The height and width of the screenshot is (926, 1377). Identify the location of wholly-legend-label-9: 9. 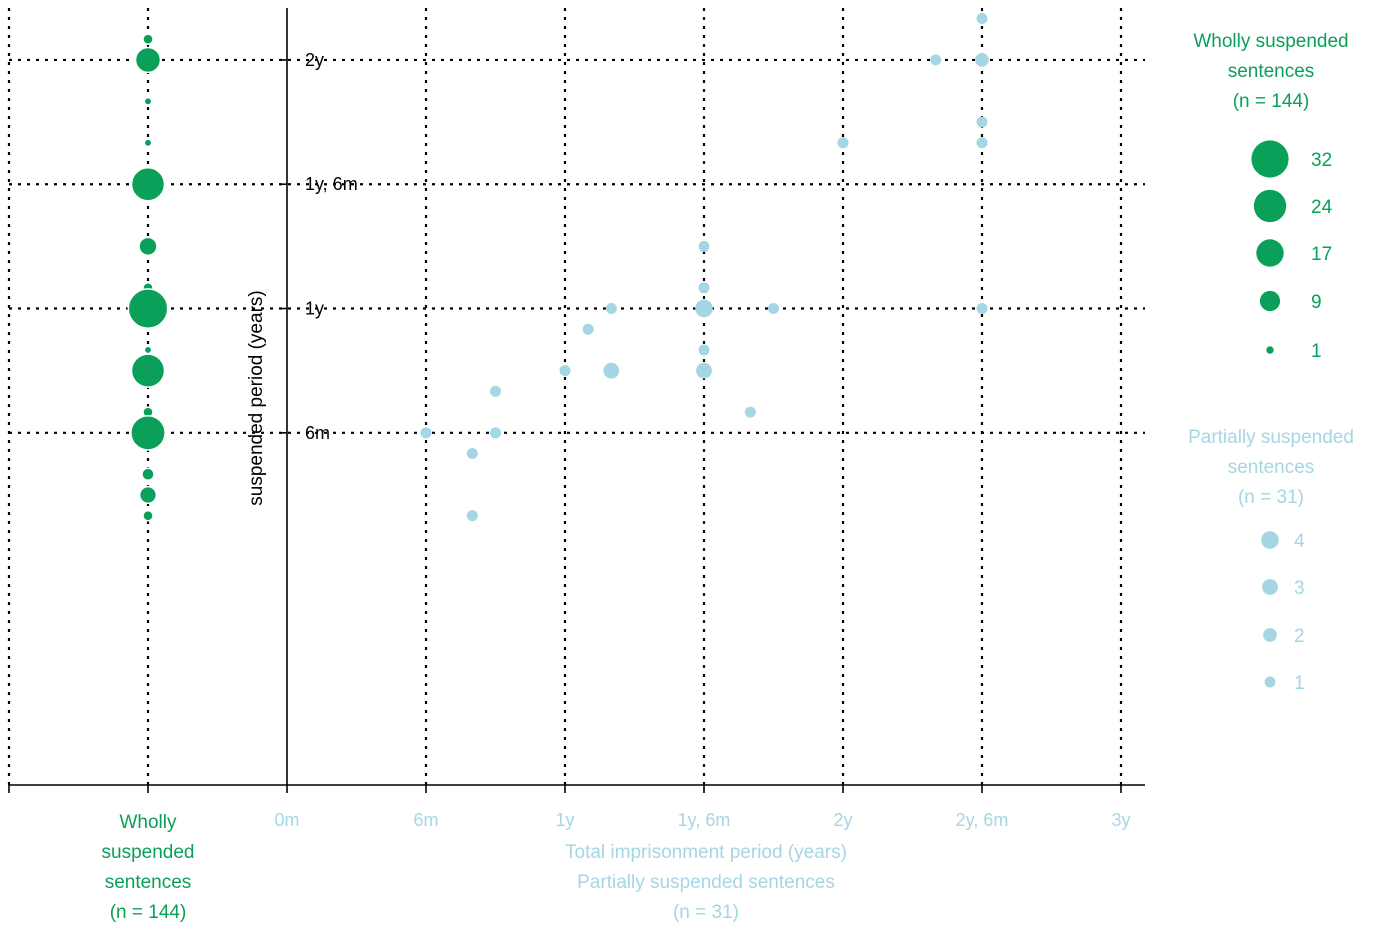
(1316, 302).